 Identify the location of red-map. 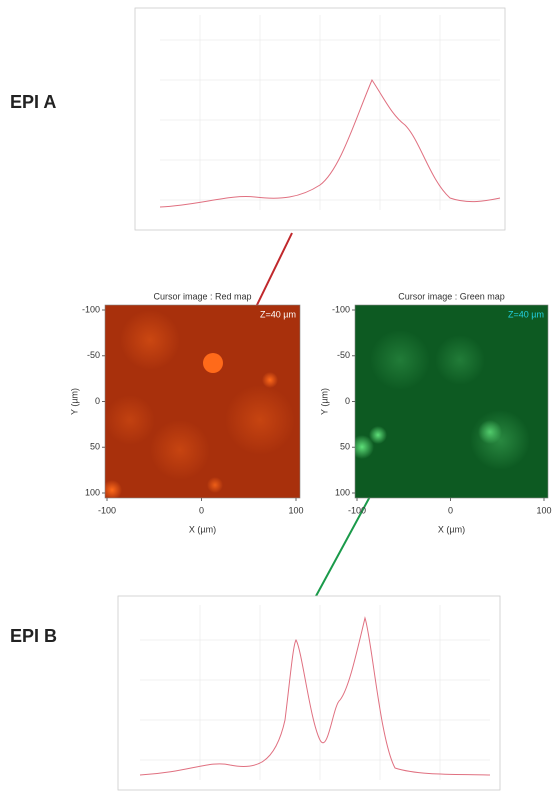
(202, 401).